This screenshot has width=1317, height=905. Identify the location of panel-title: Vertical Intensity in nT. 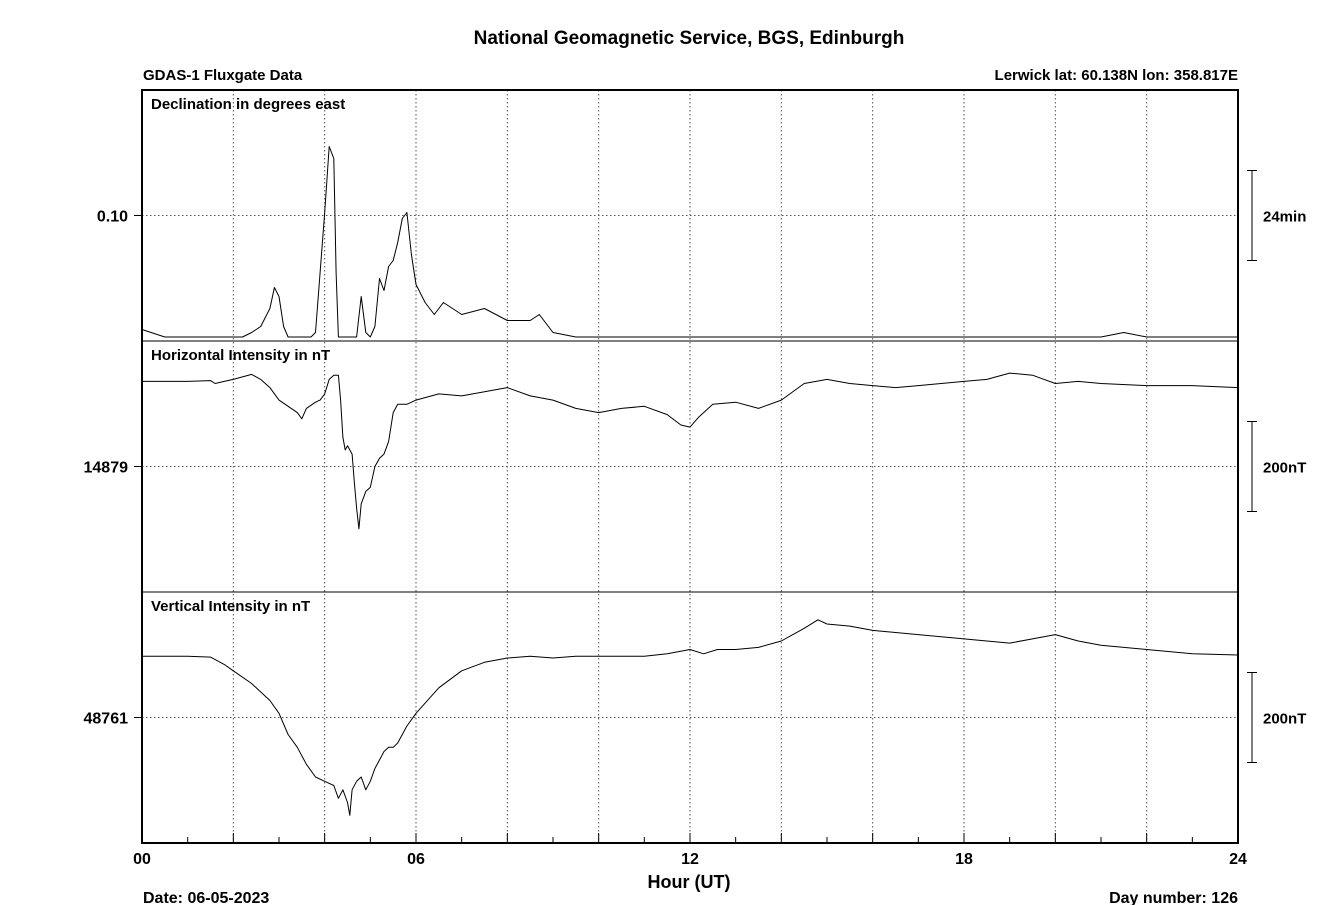
(230, 606).